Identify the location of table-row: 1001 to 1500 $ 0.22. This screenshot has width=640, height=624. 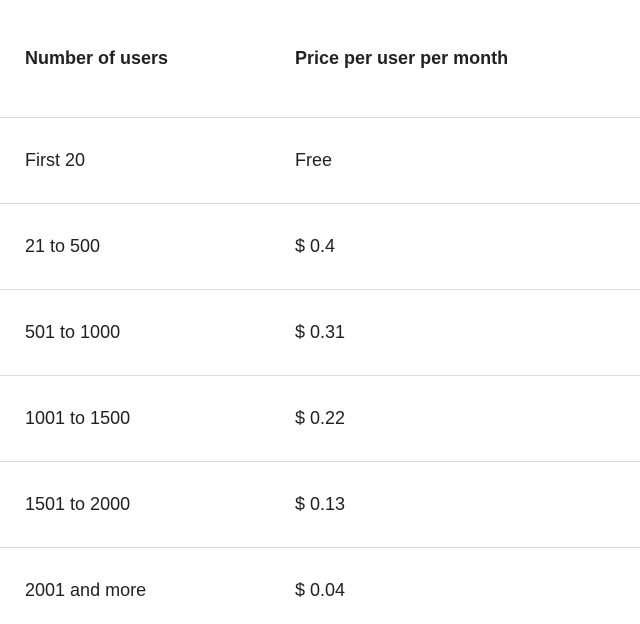
(320, 418).